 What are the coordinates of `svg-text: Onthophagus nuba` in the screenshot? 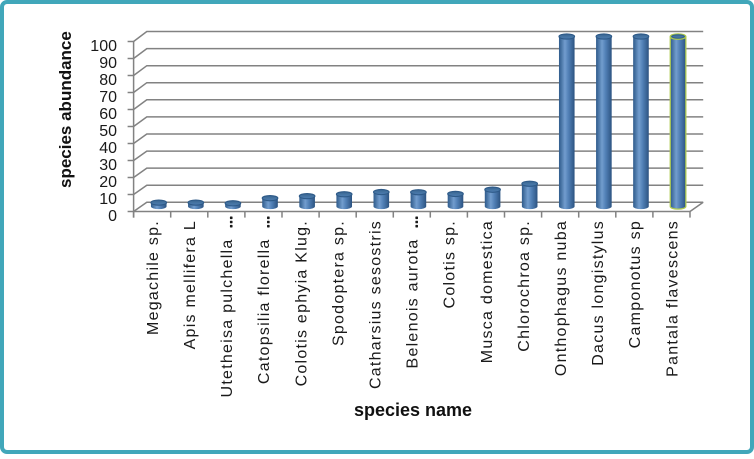 It's located at (561, 298).